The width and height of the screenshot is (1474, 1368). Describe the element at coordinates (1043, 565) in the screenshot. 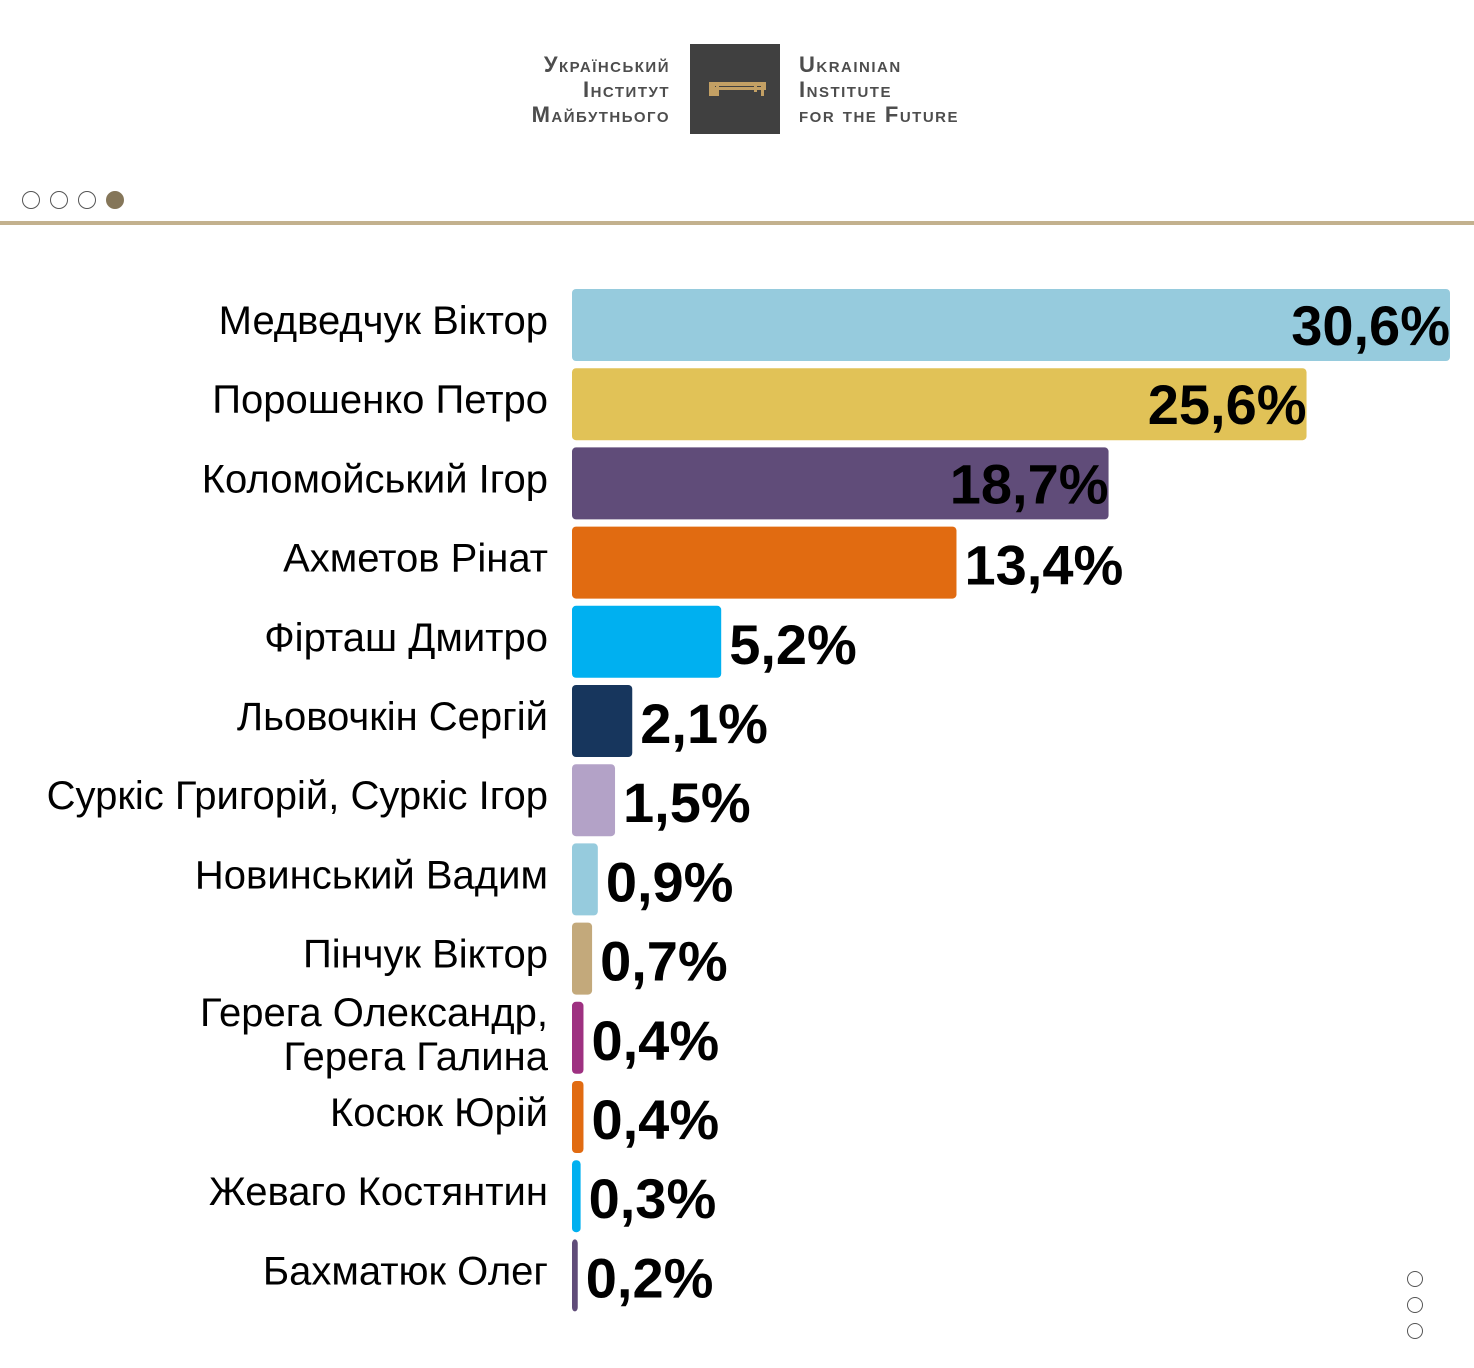

I see `value-label: 13,4%` at that location.